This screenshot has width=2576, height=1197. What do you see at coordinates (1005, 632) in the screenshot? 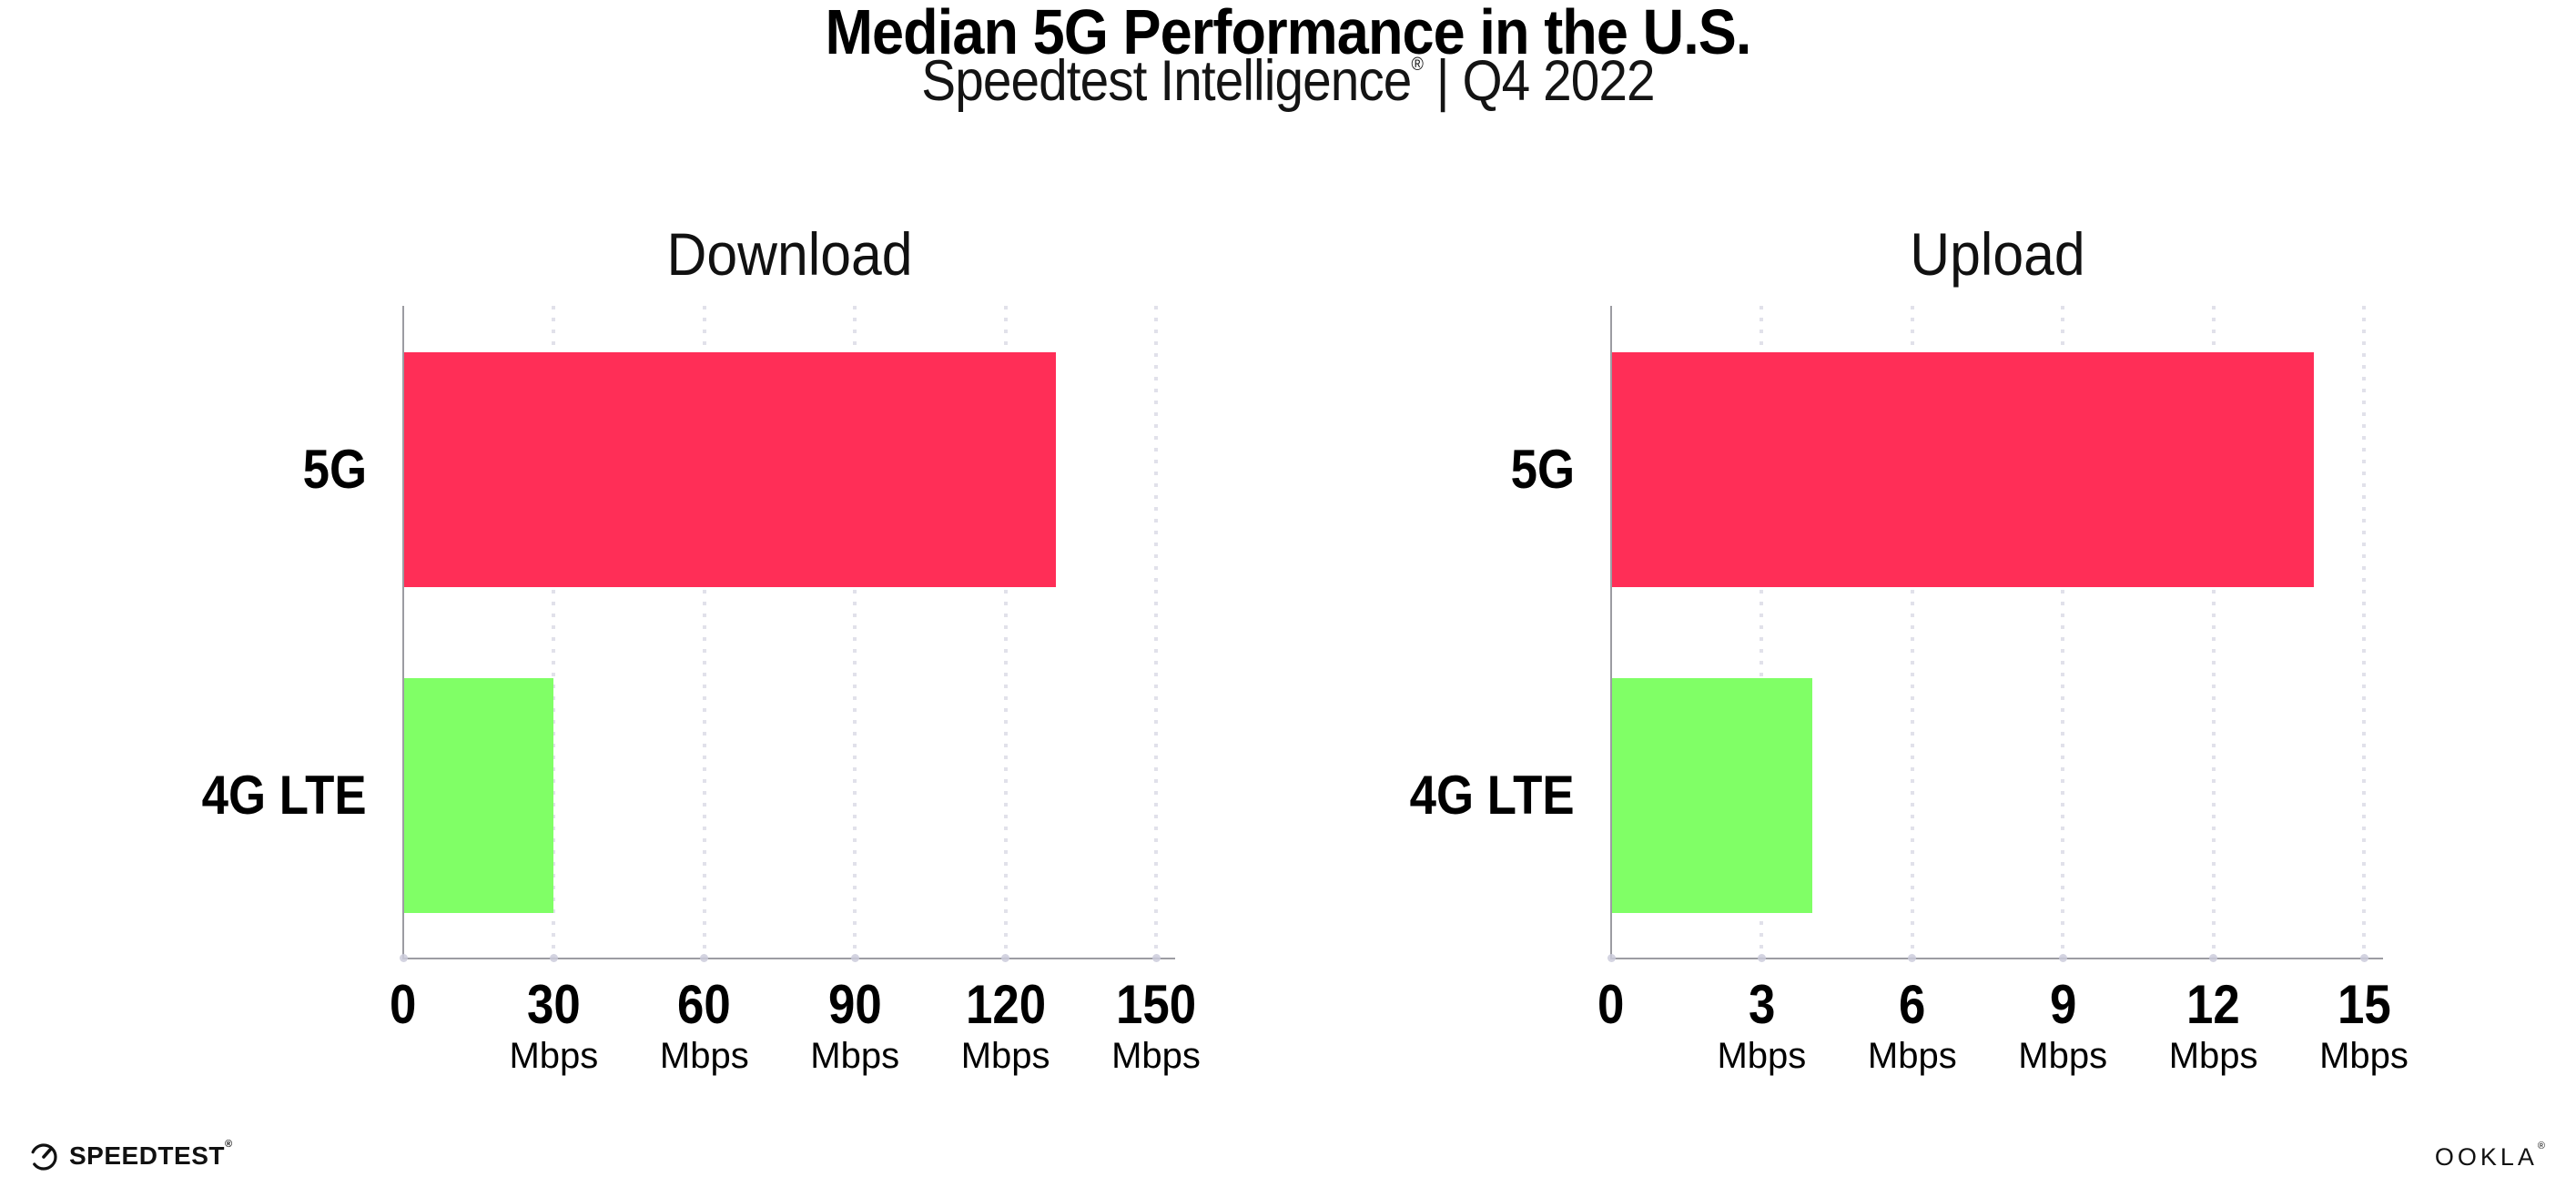
I see `gridline-120-mbps` at bounding box center [1005, 632].